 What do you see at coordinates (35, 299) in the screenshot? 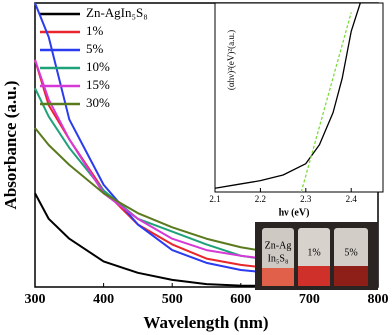
I see `x-tick-label: 300` at bounding box center [35, 299].